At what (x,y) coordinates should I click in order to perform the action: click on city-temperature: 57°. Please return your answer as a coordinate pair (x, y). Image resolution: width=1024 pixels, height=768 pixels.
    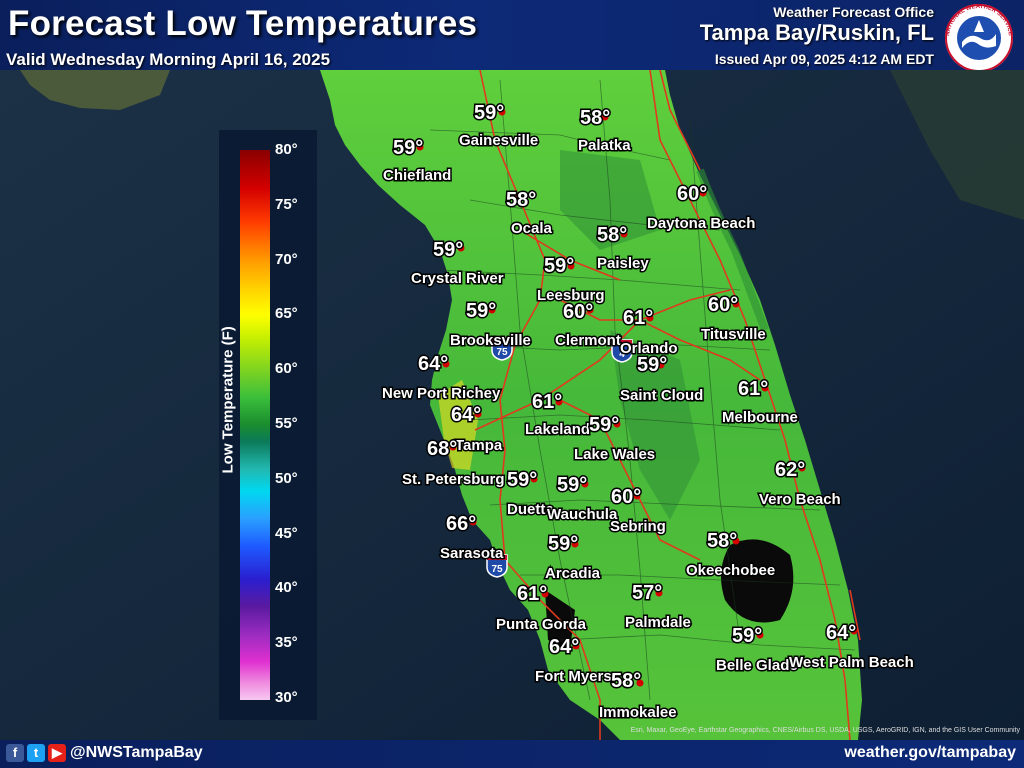
    Looking at the image, I should click on (647, 593).